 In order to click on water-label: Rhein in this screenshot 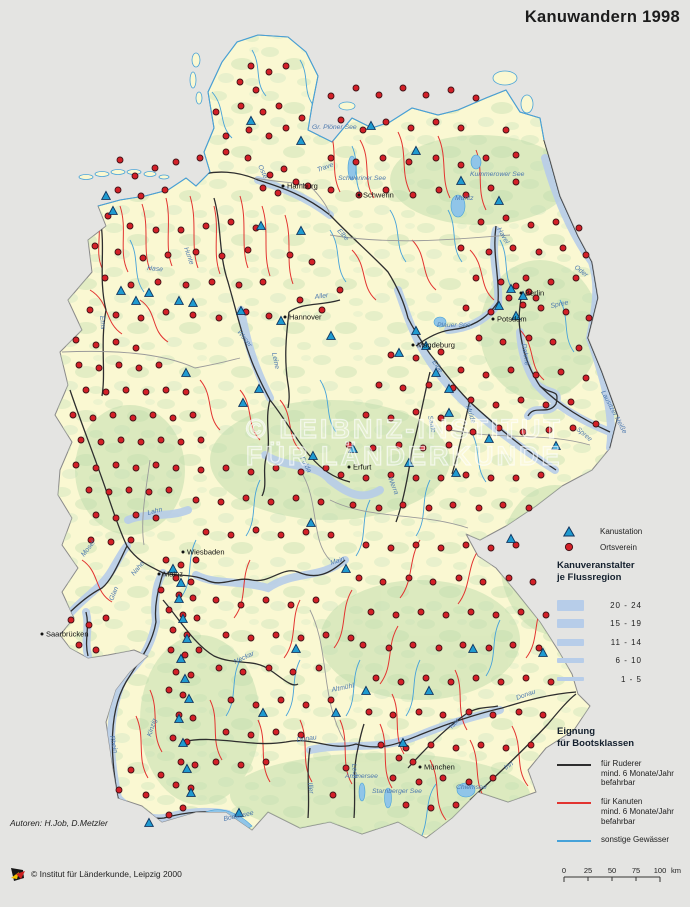, I will do `click(113, 744)`.